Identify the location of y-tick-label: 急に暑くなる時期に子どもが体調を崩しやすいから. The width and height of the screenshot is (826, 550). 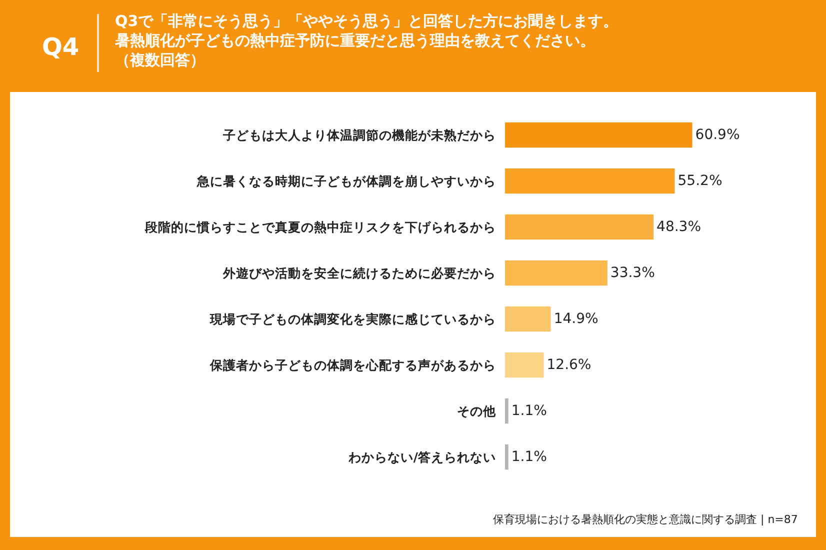
(346, 180).